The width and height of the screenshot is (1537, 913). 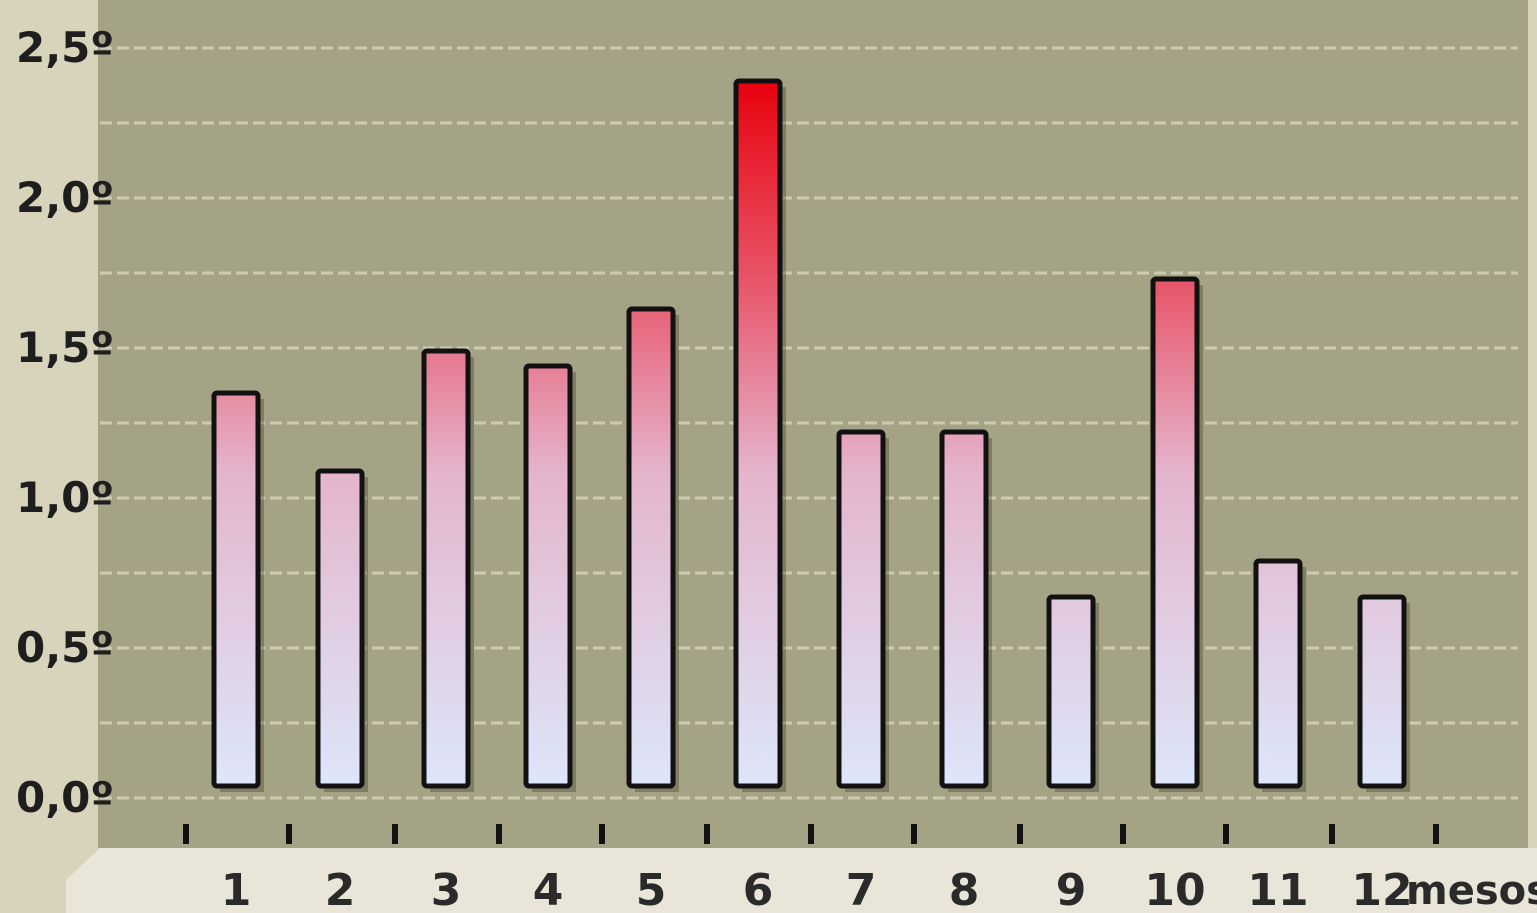 I want to click on x-tick-label: 8, so click(x=964, y=889).